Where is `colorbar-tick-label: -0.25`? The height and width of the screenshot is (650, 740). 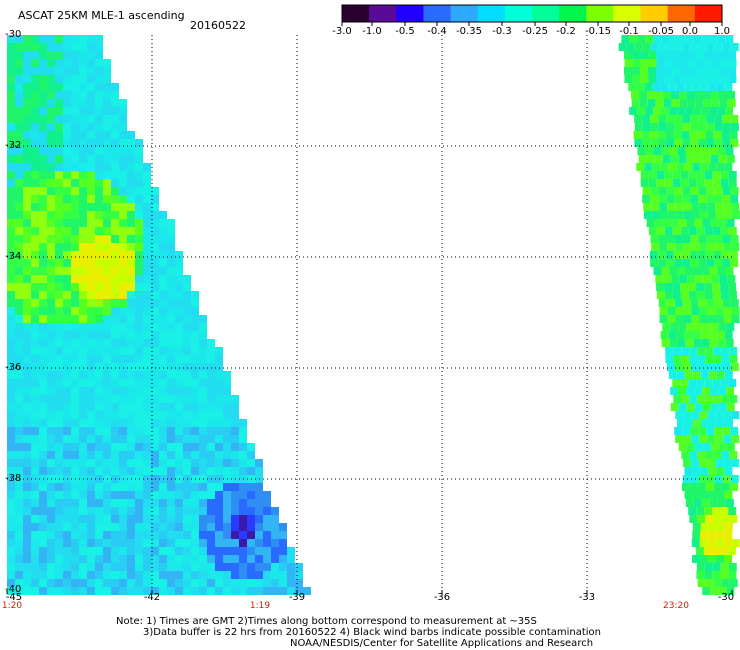 colorbar-tick-label: -0.25 is located at coordinates (535, 31).